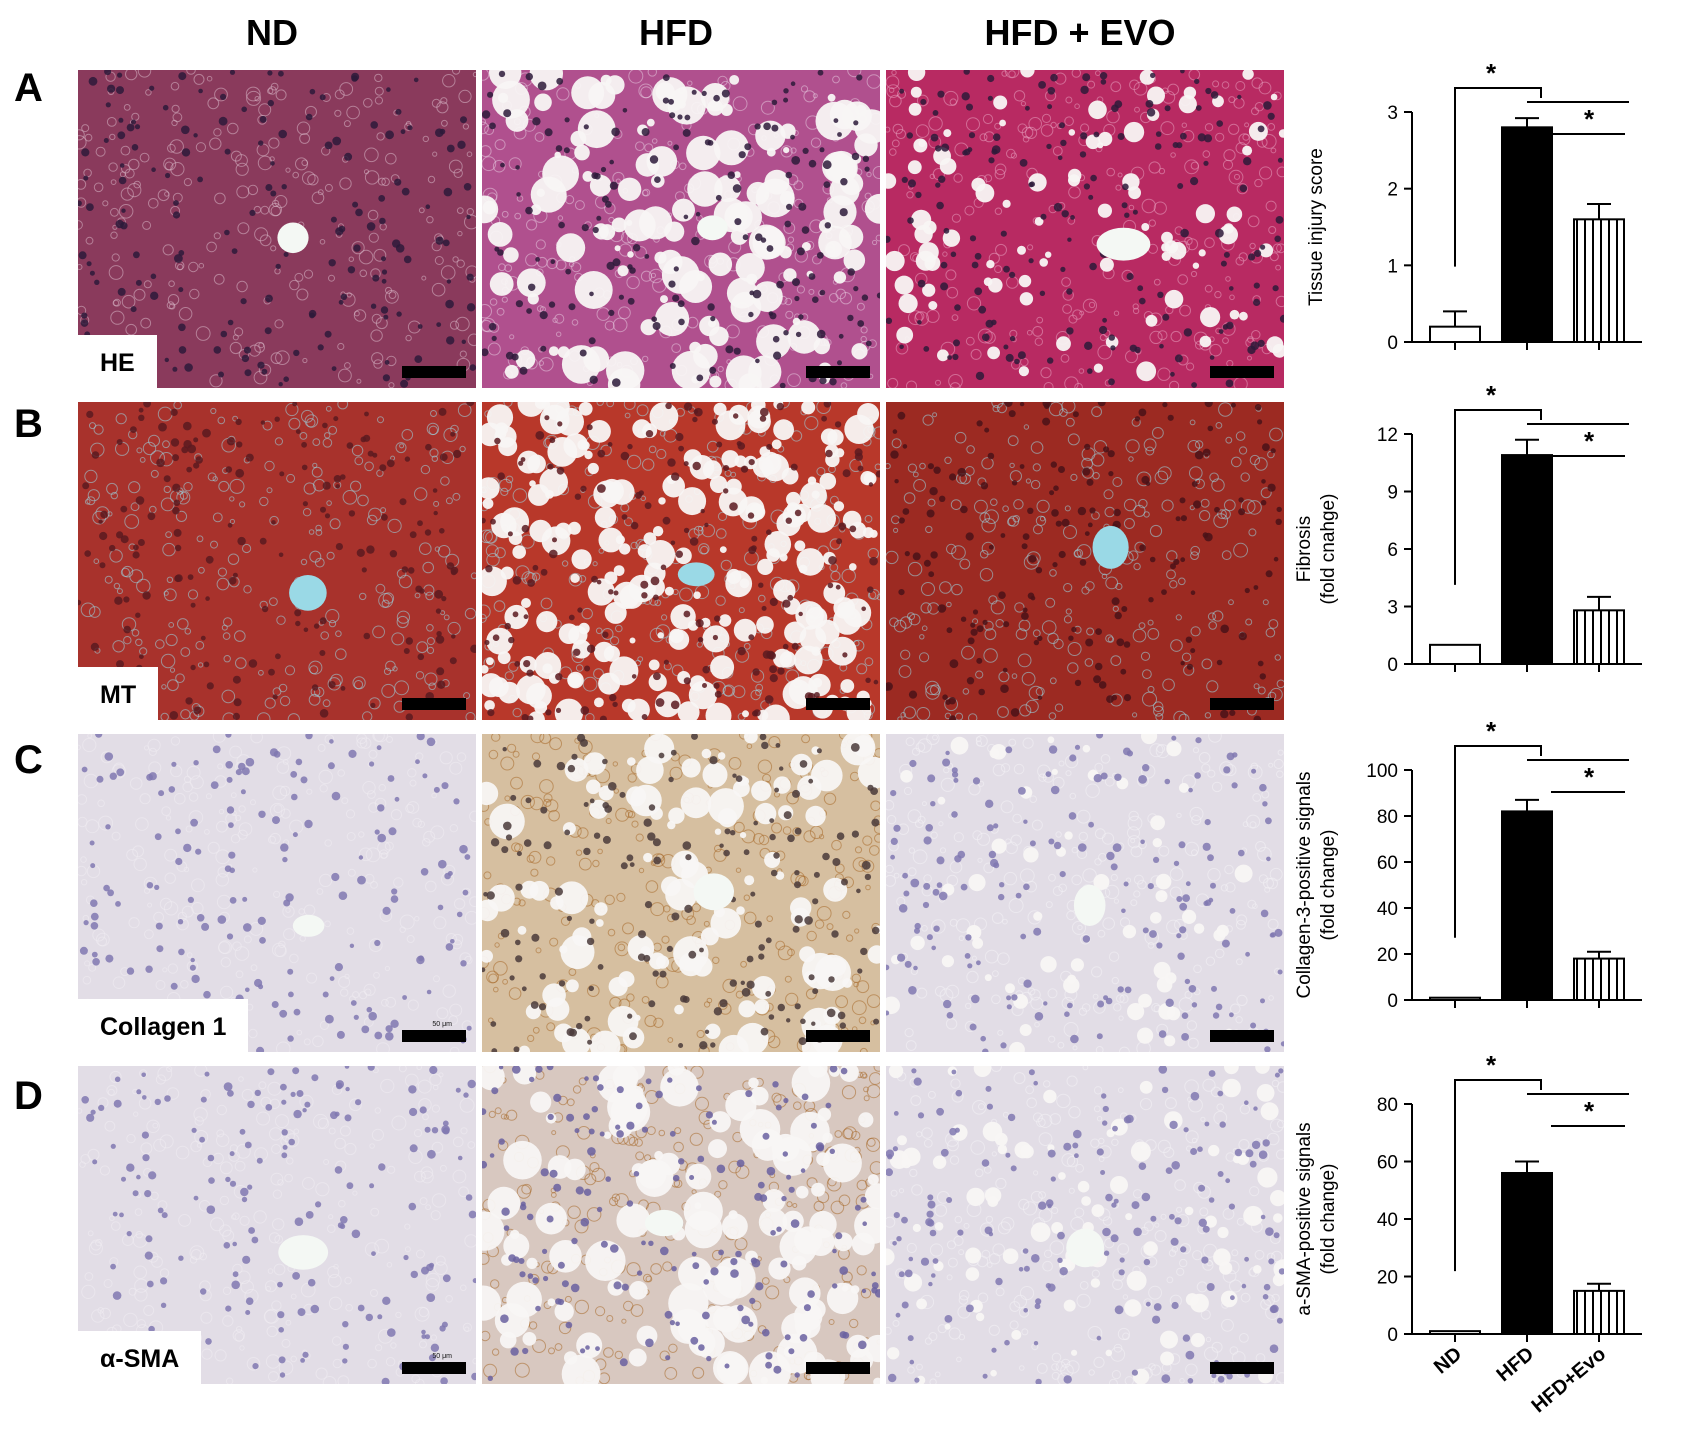 This screenshot has height=1453, width=1685. What do you see at coordinates (681, 893) in the screenshot?
I see `micrograph-c-hfd` at bounding box center [681, 893].